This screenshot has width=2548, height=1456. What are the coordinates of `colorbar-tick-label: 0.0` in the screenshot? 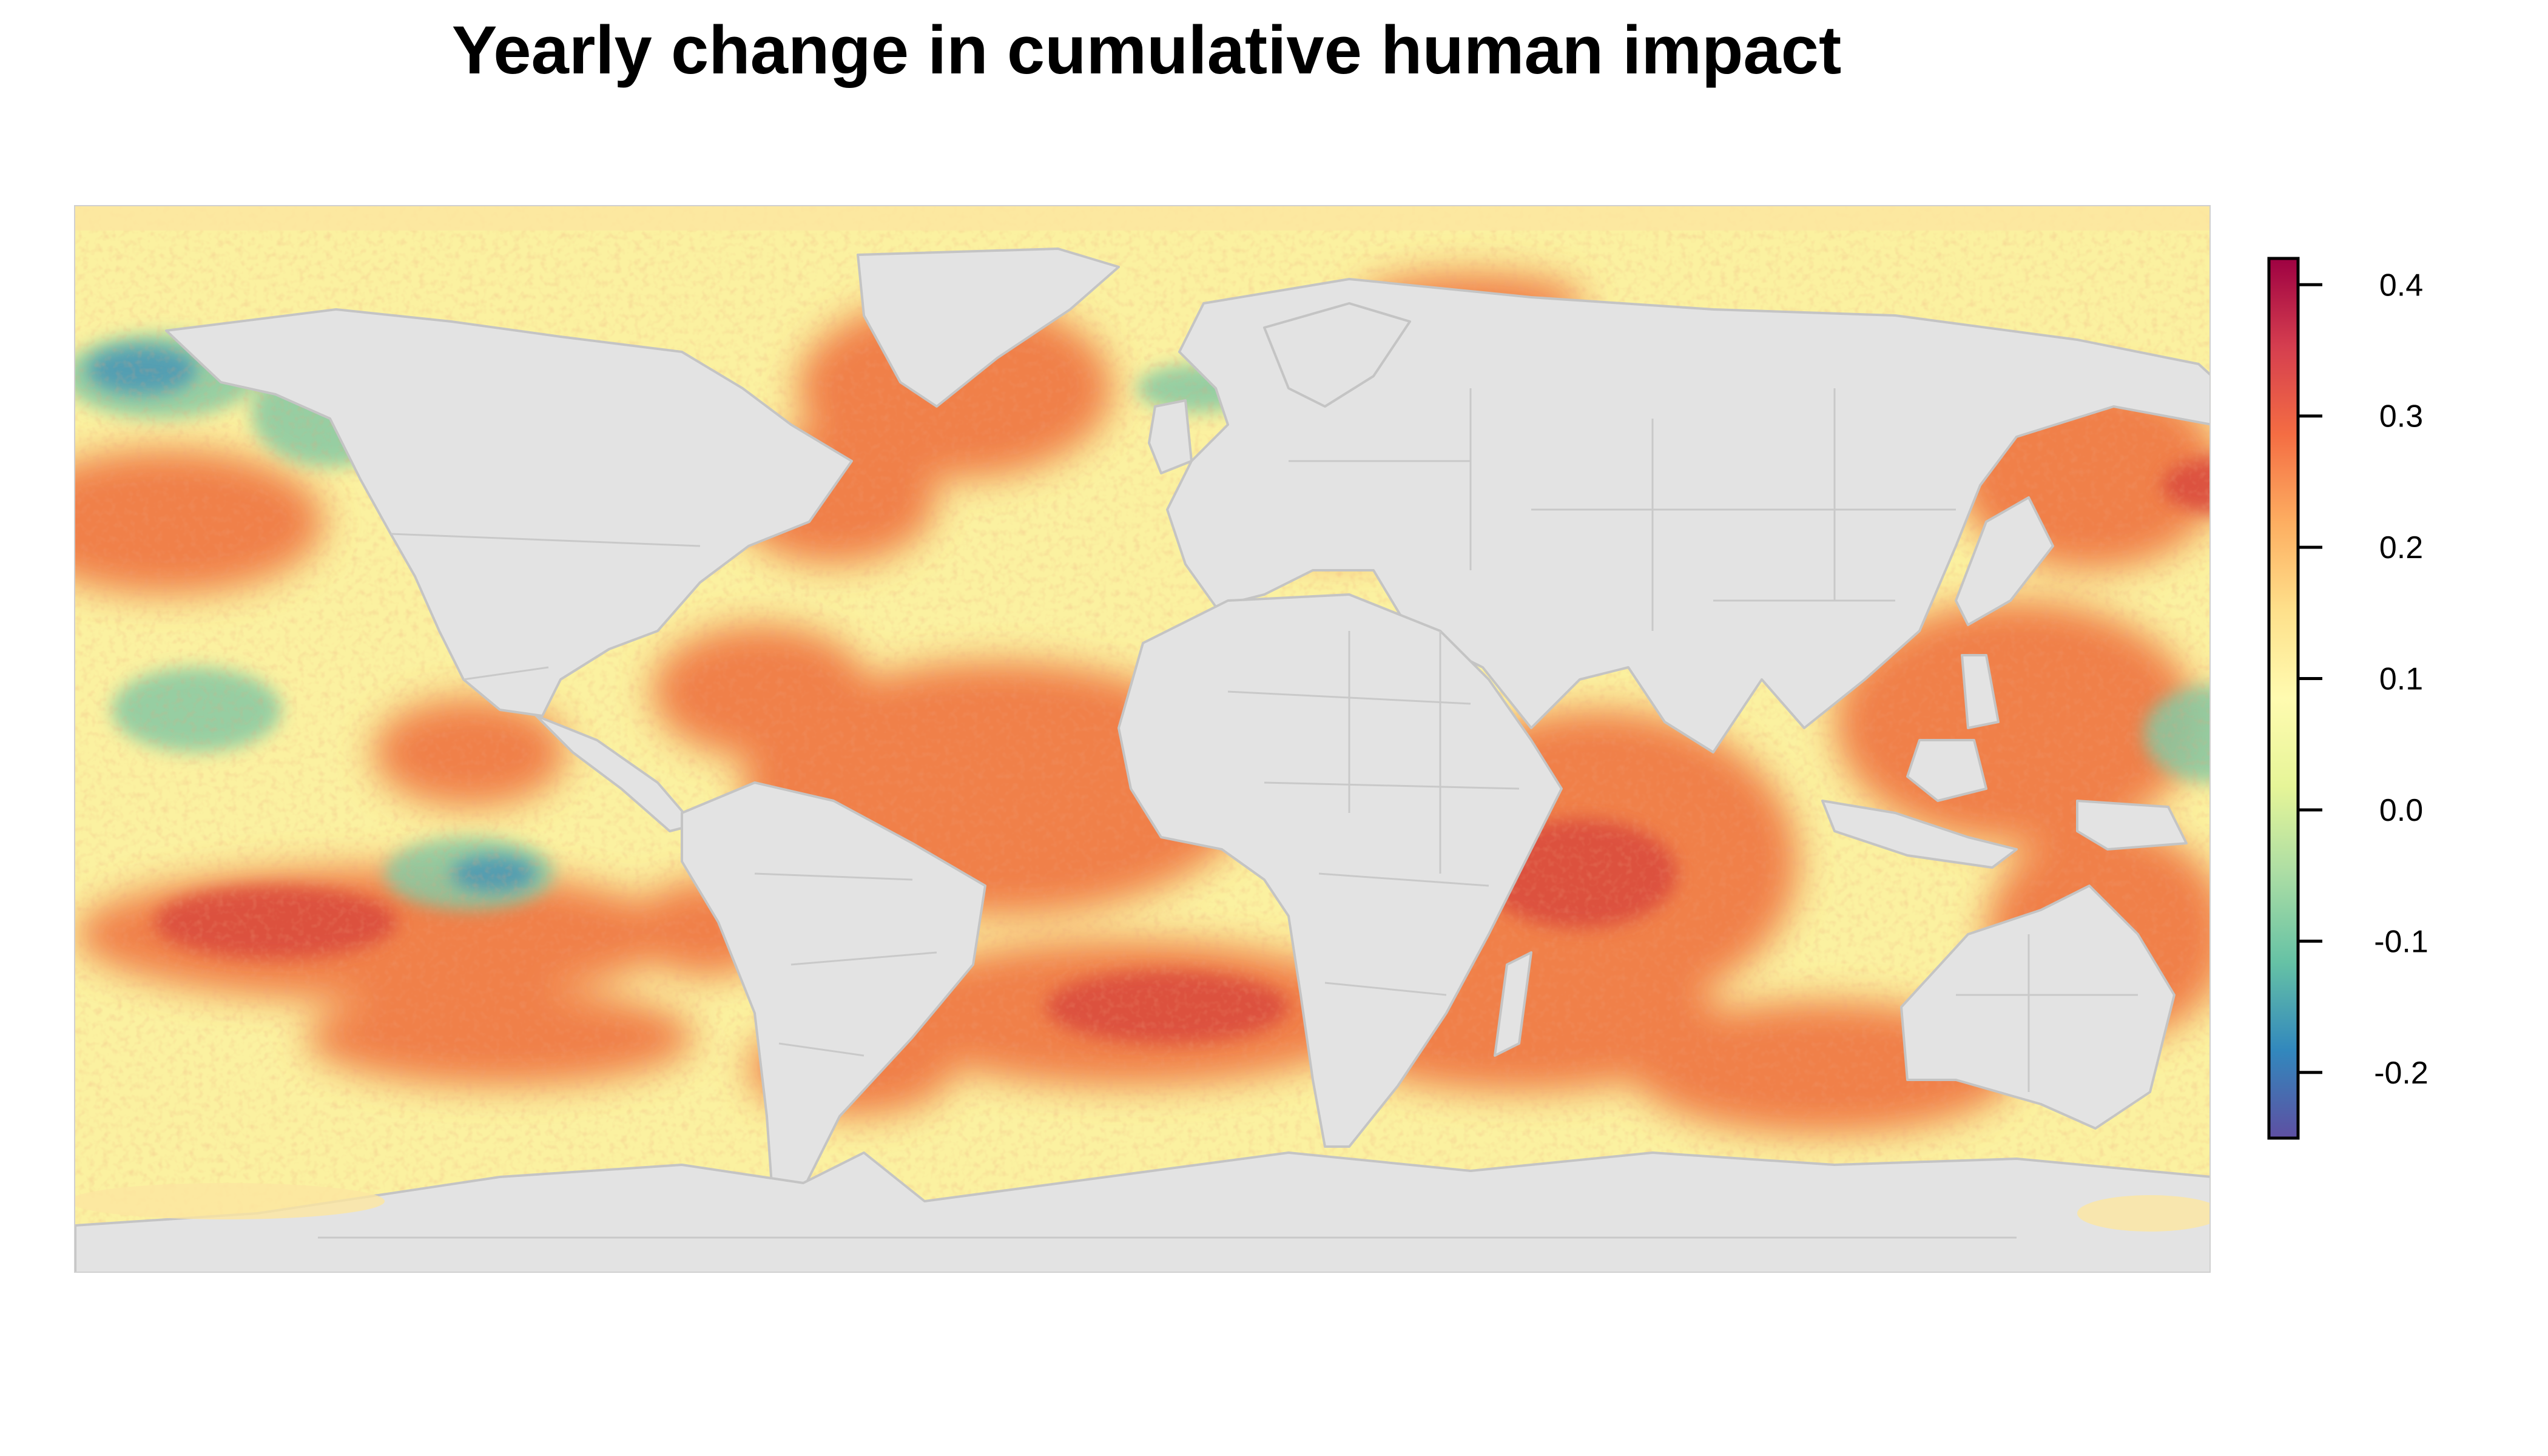 It's located at (2401, 810).